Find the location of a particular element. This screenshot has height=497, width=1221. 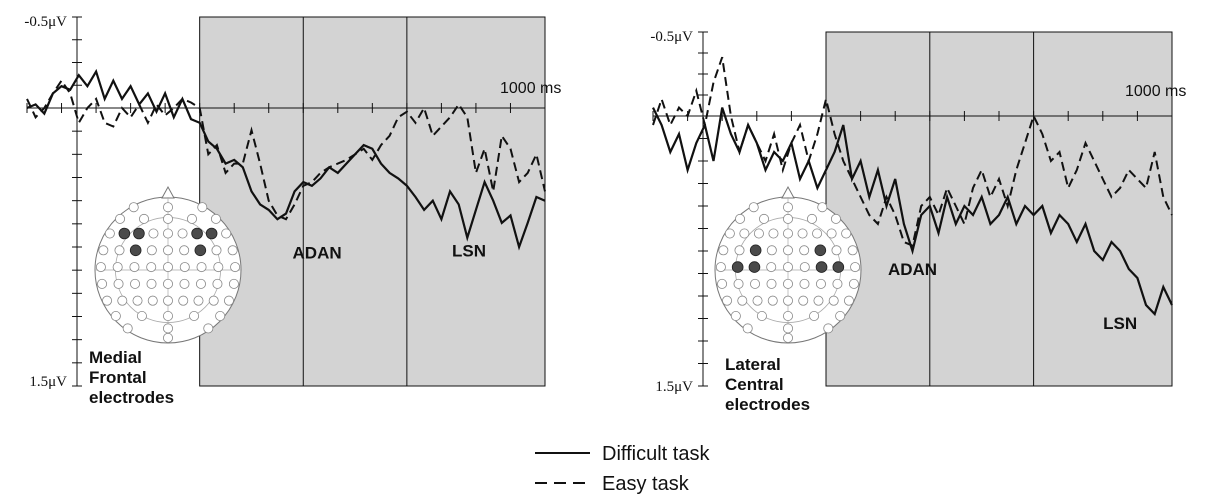

legend: Difficult task Easy task is located at coordinates (622, 469).